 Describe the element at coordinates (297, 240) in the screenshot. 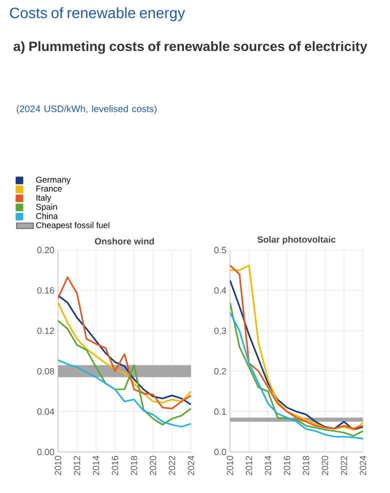

I see `chart-title: Solar photovoltaic` at that location.